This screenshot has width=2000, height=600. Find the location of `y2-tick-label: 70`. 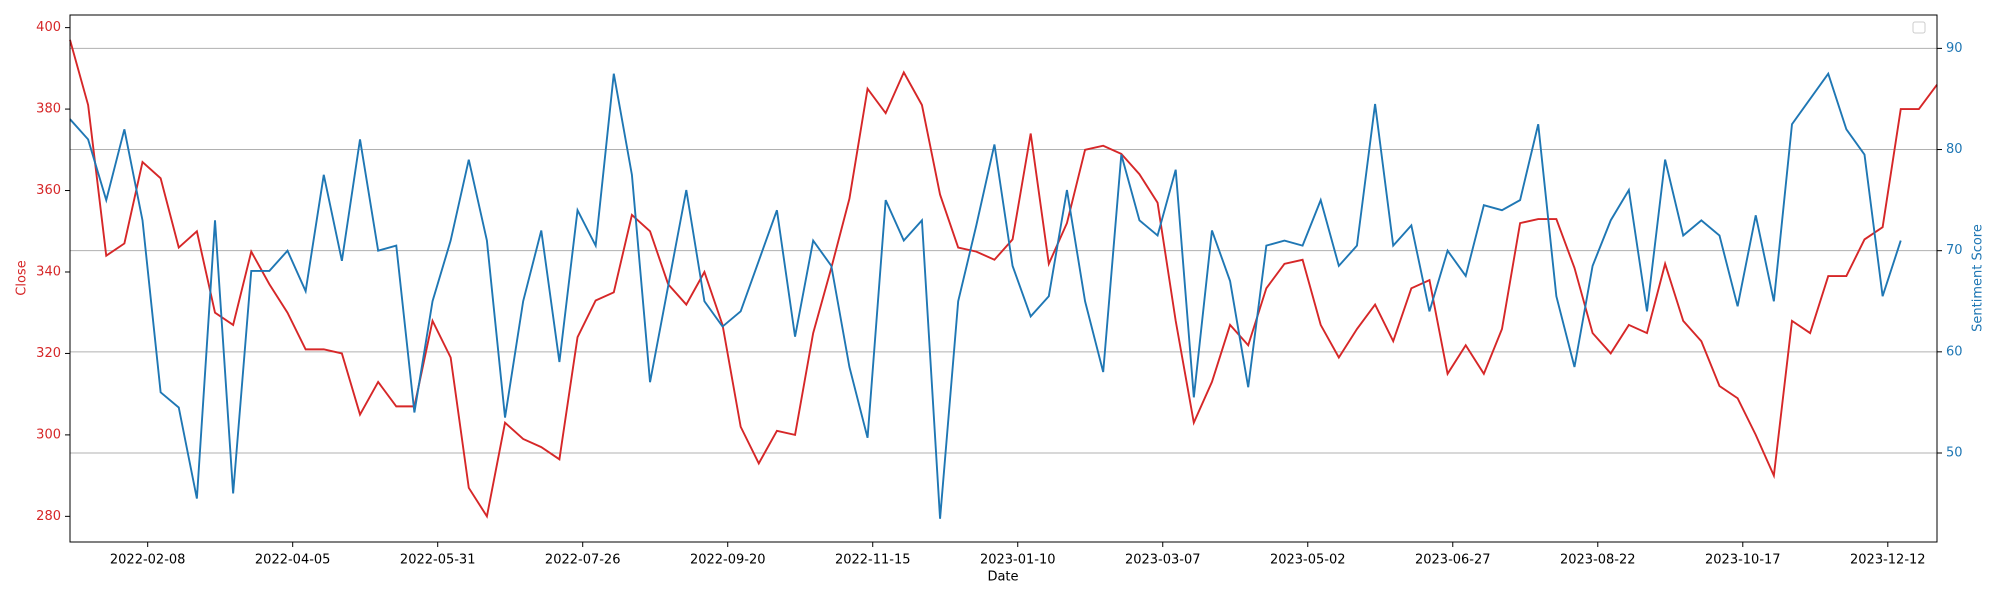

y2-tick-label: 70 is located at coordinates (1954, 250).